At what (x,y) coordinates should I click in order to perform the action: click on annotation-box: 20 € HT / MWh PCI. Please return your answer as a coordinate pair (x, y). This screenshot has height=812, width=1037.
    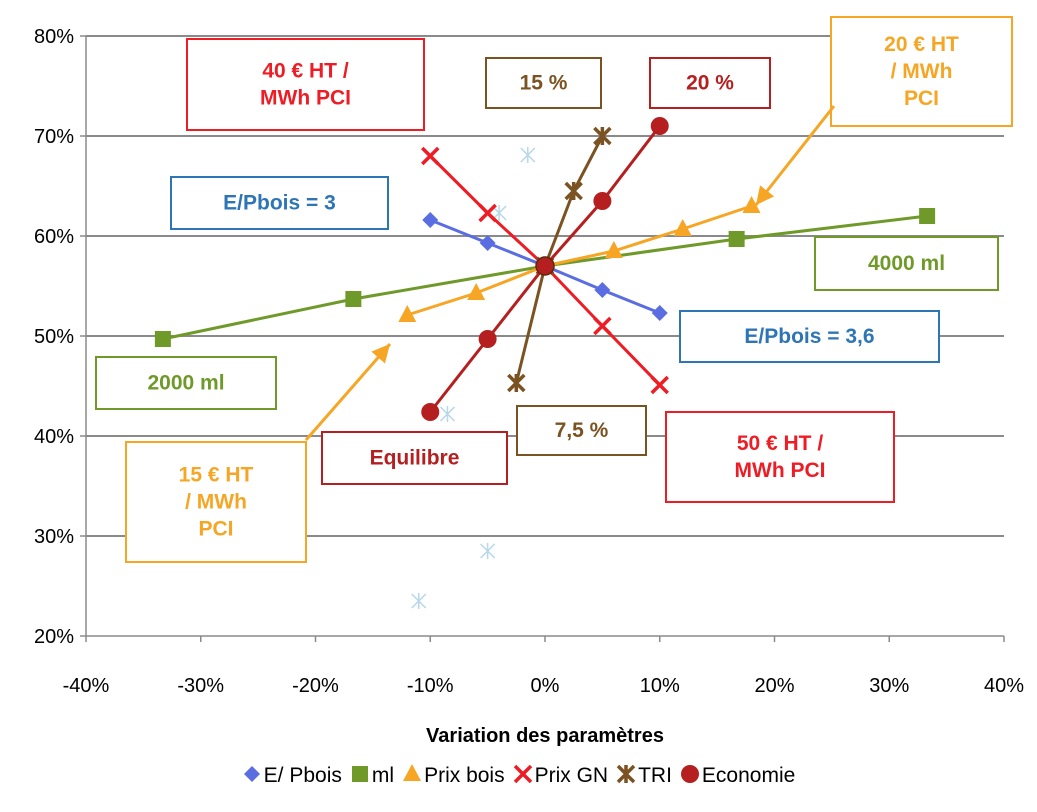
    Looking at the image, I should click on (921, 71).